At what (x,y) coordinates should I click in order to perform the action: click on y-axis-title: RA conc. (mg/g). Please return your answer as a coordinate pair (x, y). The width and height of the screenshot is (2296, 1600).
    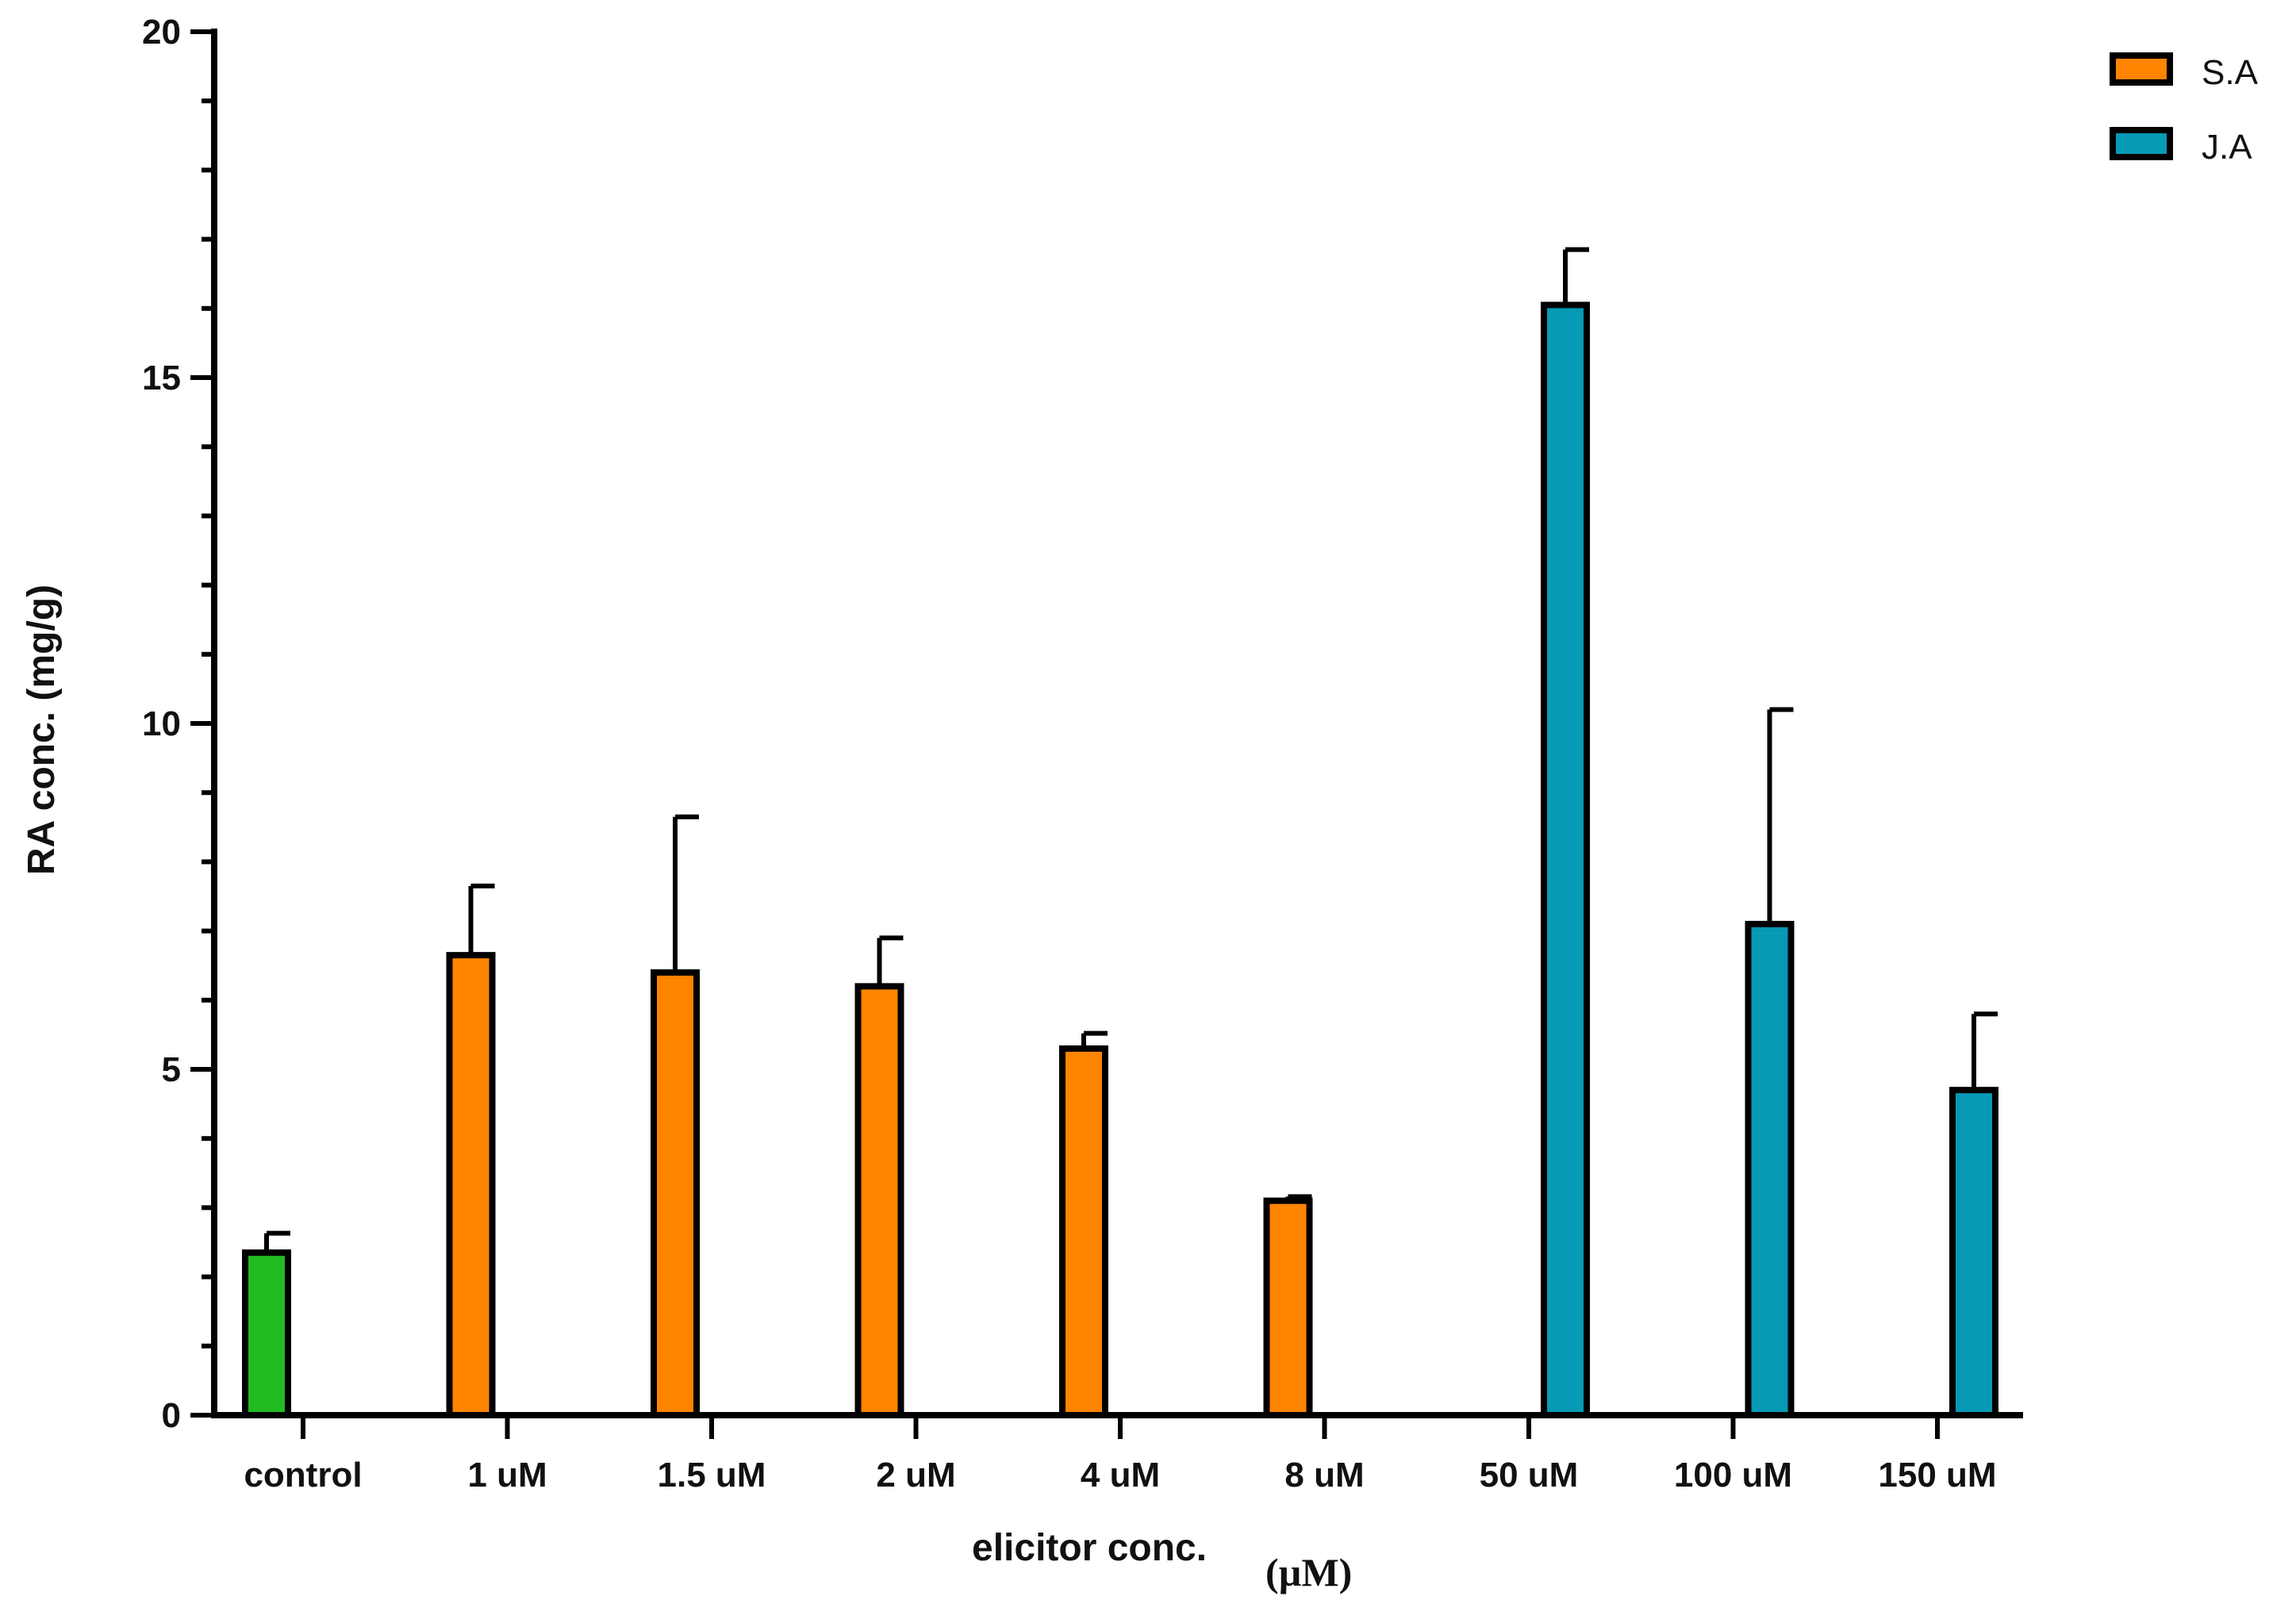
    Looking at the image, I should click on (42, 730).